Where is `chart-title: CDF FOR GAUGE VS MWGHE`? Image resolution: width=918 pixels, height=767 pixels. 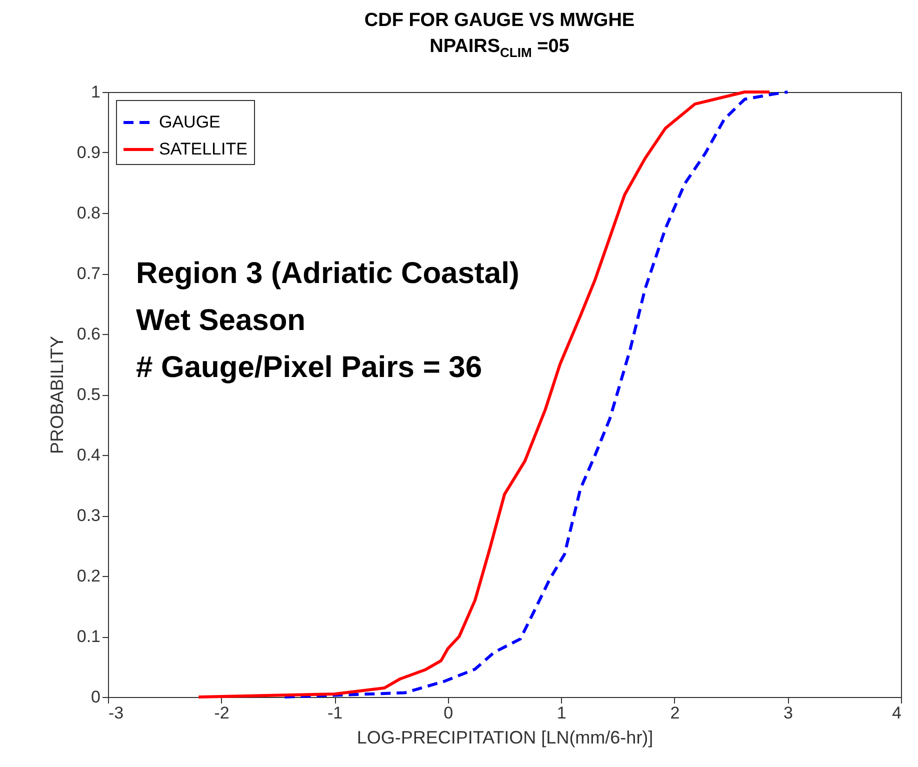
chart-title: CDF FOR GAUGE VS MWGHE is located at coordinates (499, 21).